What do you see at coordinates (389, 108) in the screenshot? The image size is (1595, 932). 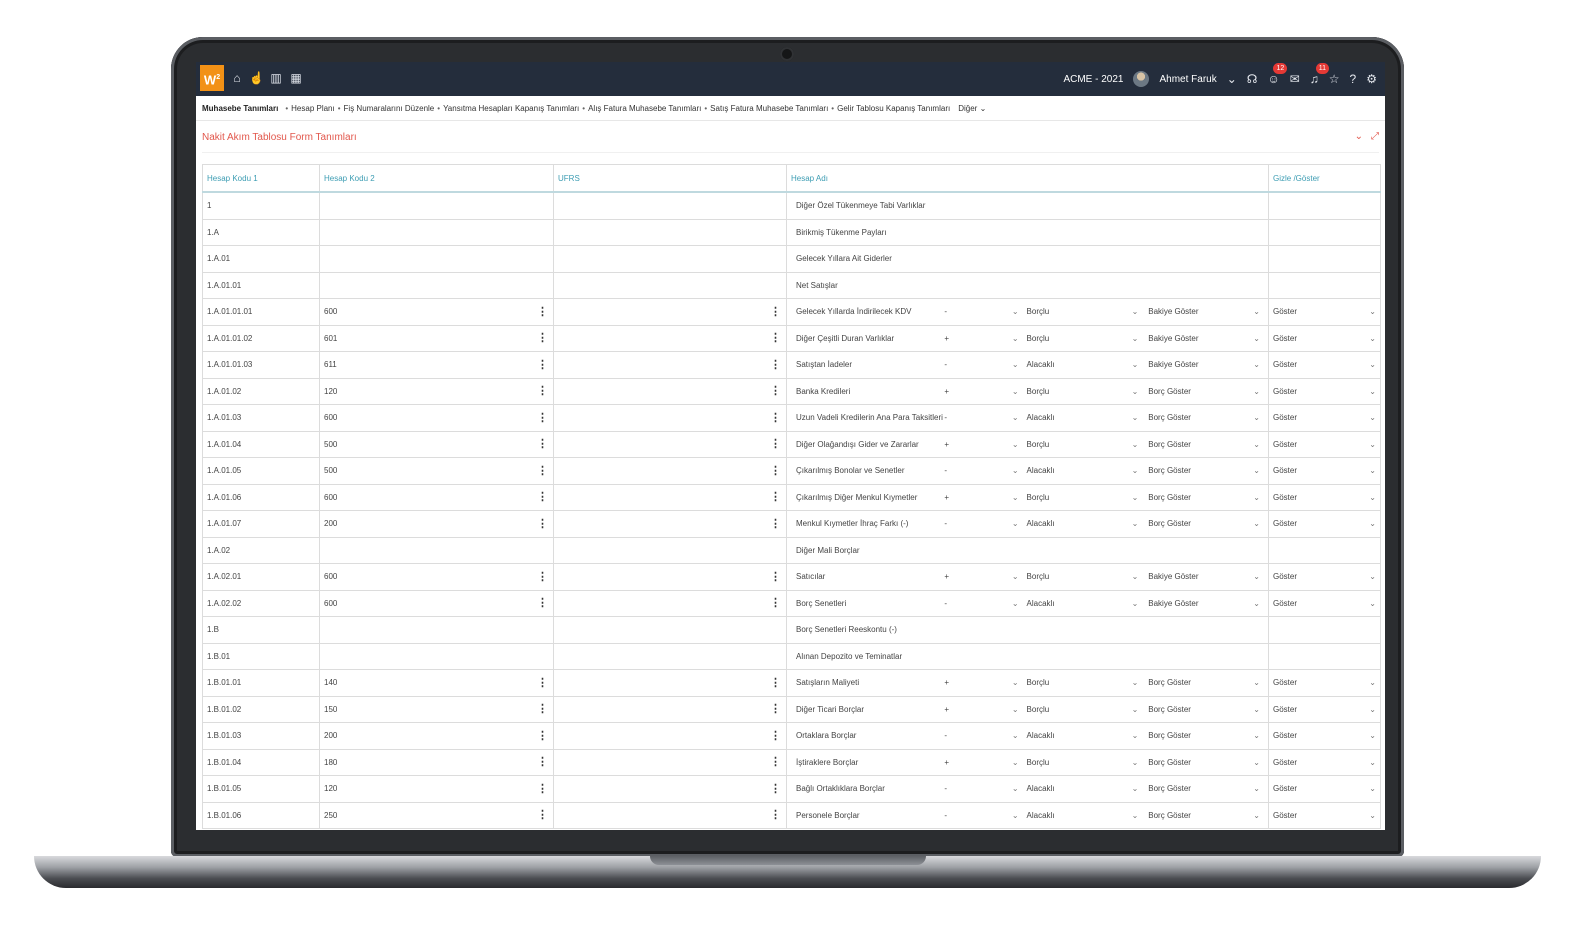 I see `nav-item: Fiş Numaralarını Düzenle` at bounding box center [389, 108].